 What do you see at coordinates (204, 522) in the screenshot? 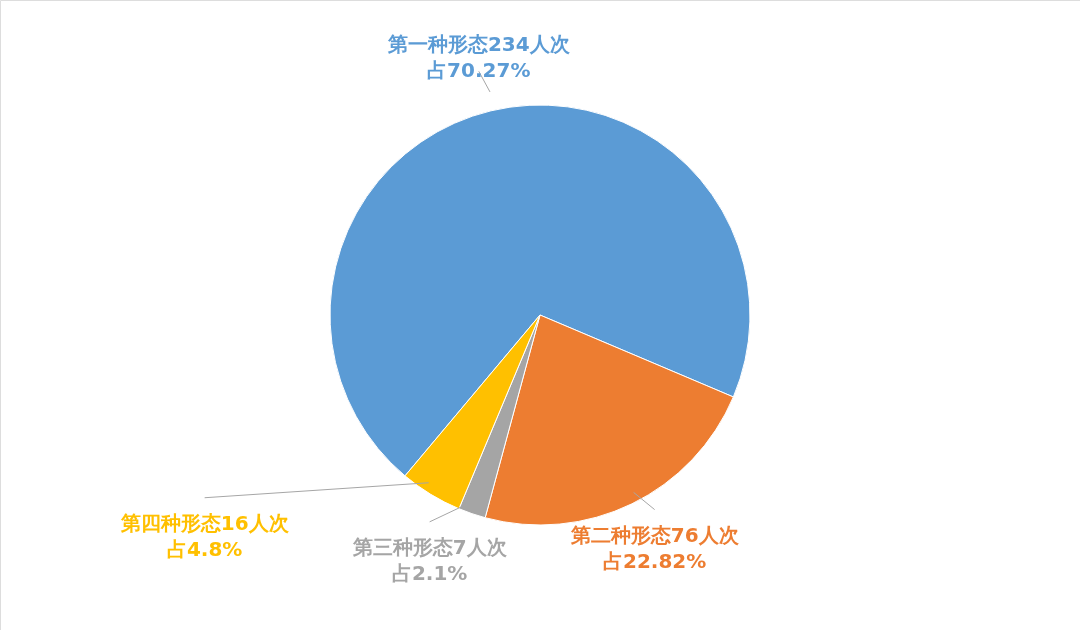
I see `slice-label: 第四种形态16人次` at bounding box center [204, 522].